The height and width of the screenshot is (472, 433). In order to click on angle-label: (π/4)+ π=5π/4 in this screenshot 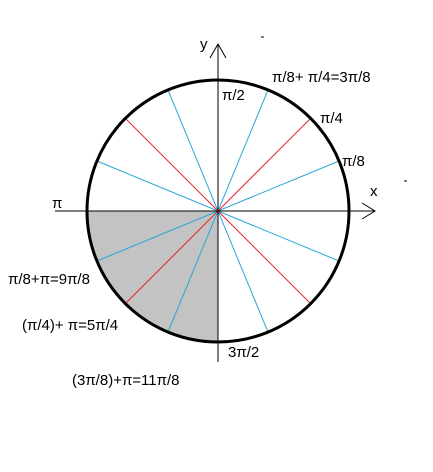, I will do `click(70, 325)`.